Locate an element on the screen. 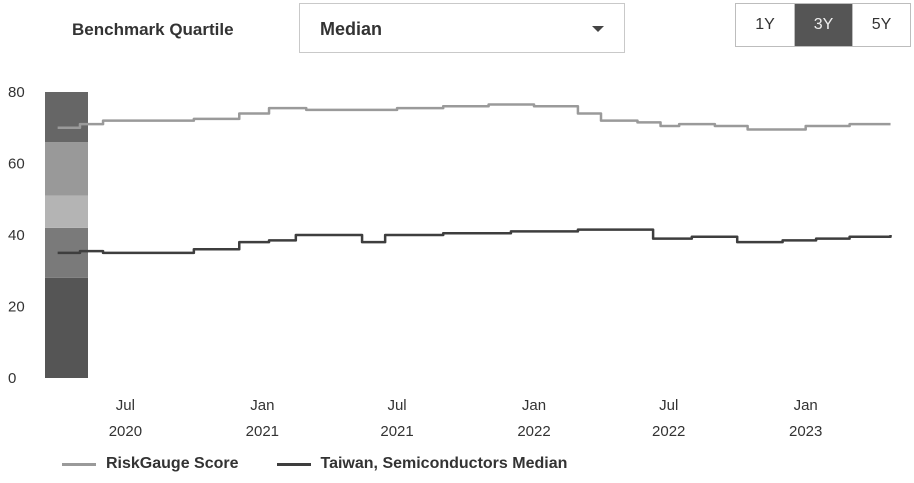 The height and width of the screenshot is (483, 914). legend-label: Taiwan, Semiconductors Median is located at coordinates (444, 463).